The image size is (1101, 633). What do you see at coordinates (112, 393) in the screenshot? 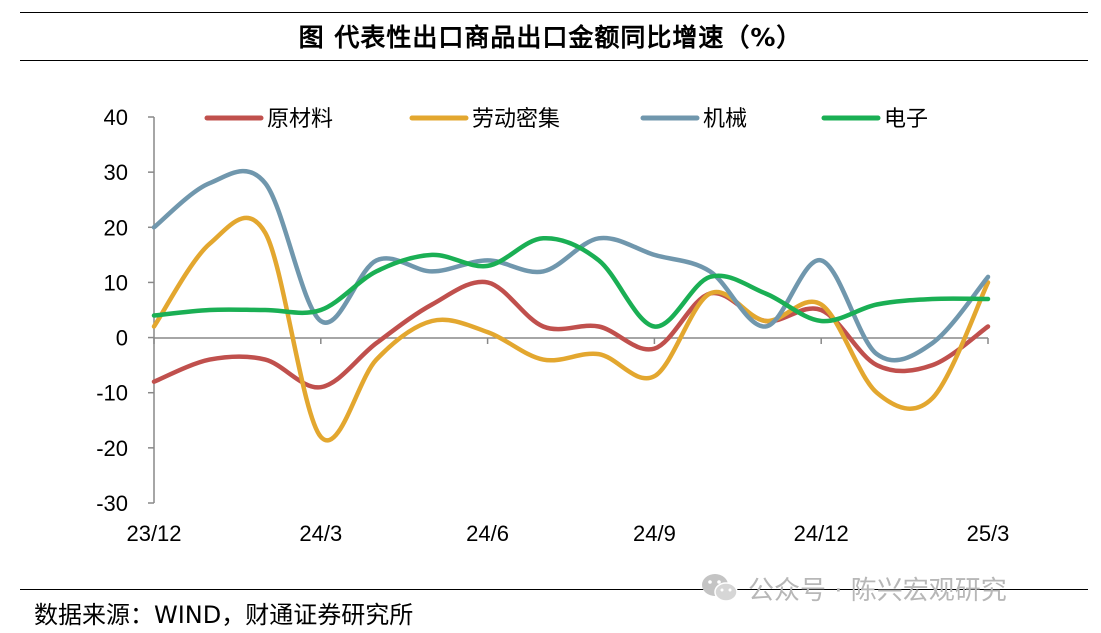
I see `y-tick-label: -10` at bounding box center [112, 393].